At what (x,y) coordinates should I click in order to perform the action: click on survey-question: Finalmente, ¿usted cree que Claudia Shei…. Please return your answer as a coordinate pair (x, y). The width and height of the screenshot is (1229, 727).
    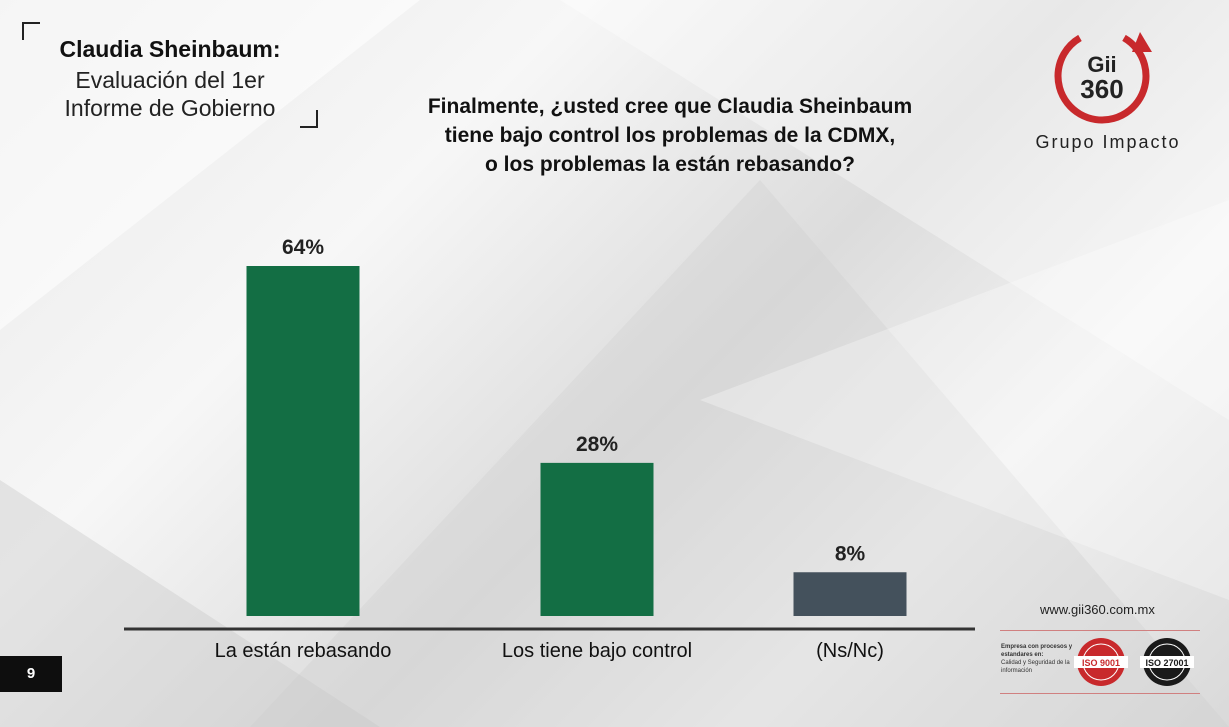
    Looking at the image, I should click on (670, 135).